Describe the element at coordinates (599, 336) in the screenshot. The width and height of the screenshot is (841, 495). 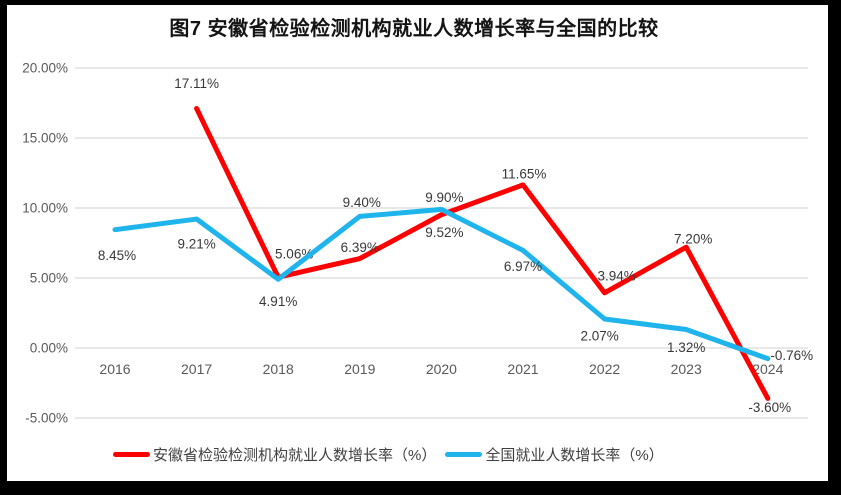
I see `data-point-label: 2.07%` at that location.